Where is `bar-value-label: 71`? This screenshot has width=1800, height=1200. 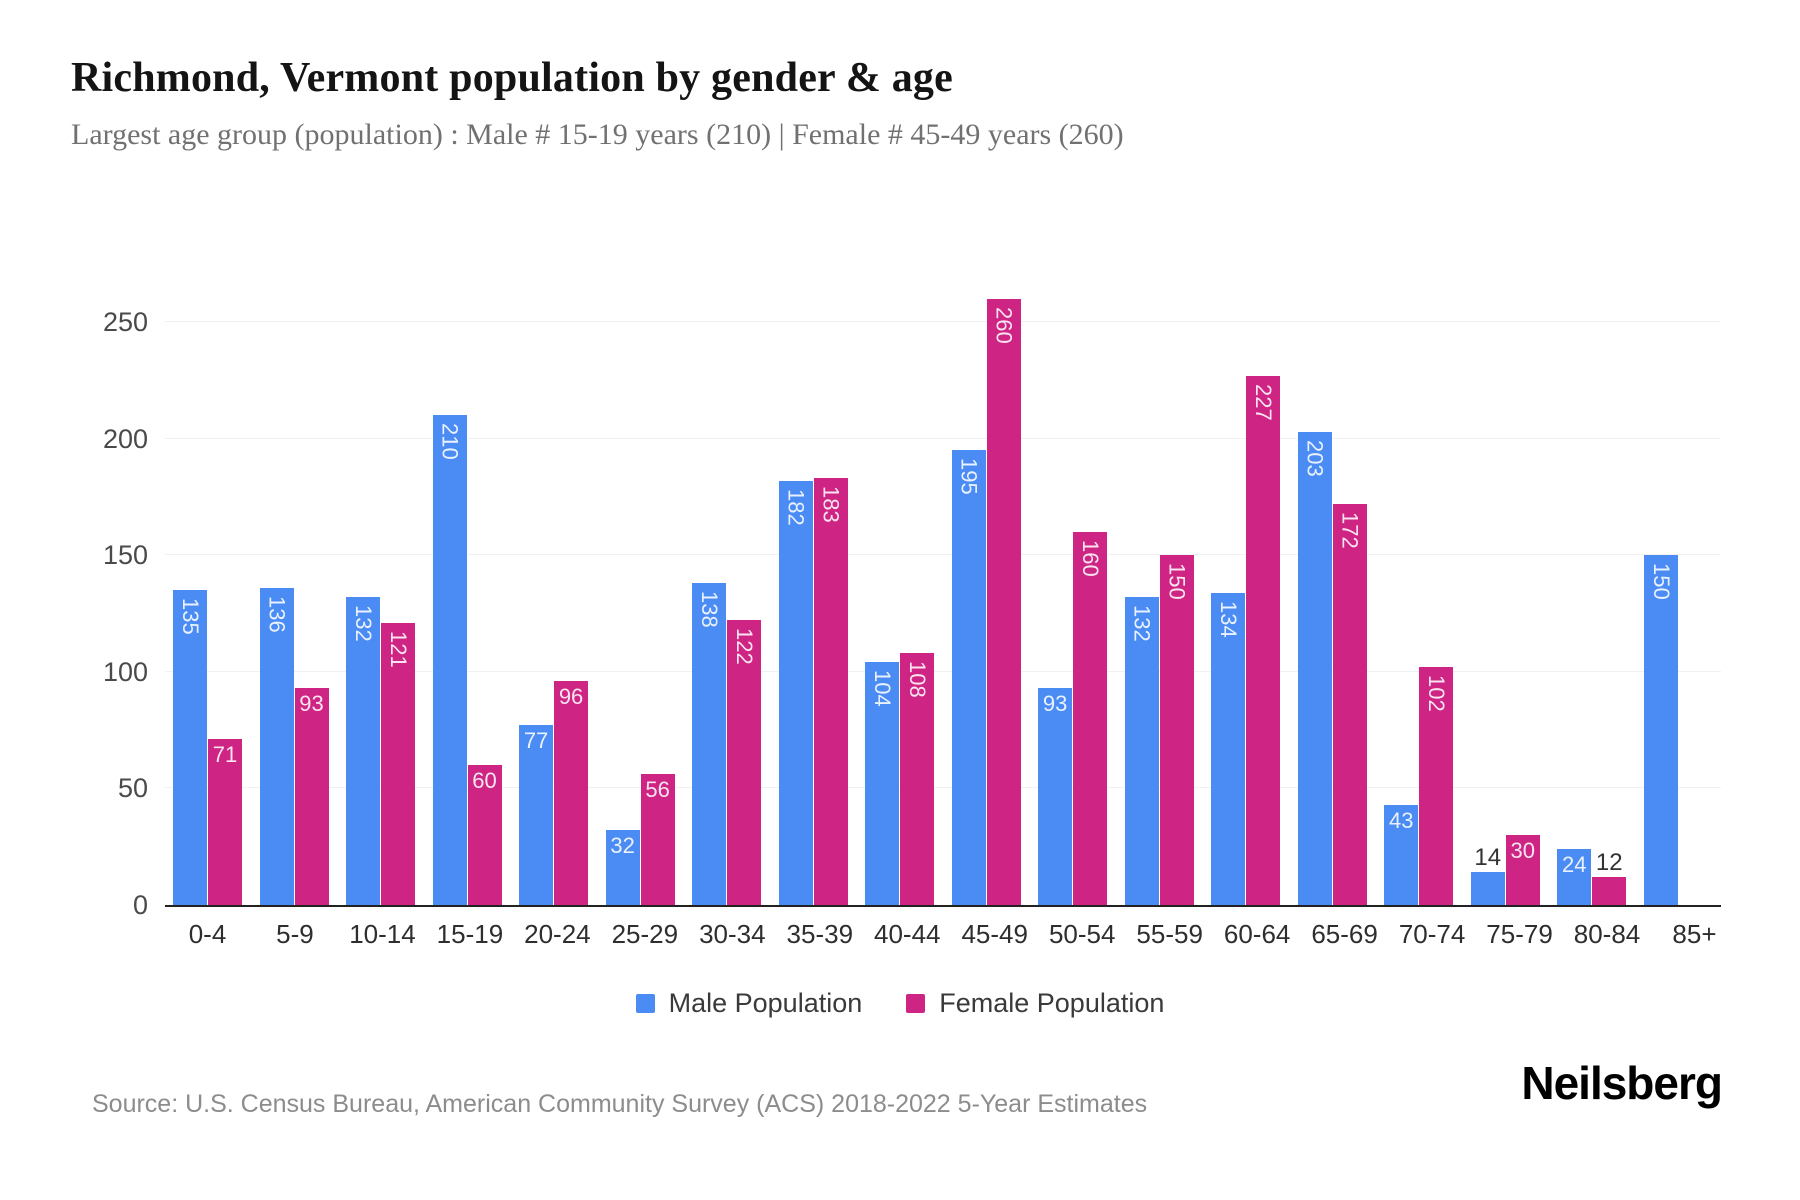
bar-value-label: 71 is located at coordinates (225, 755).